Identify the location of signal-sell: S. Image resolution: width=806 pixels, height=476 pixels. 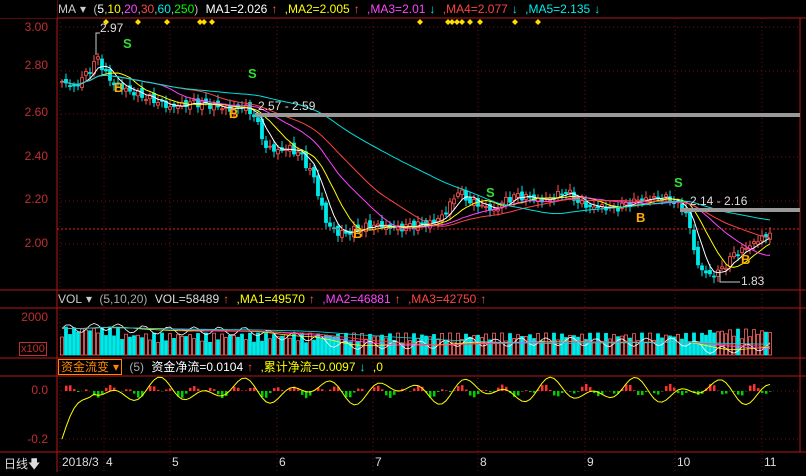
(490, 192).